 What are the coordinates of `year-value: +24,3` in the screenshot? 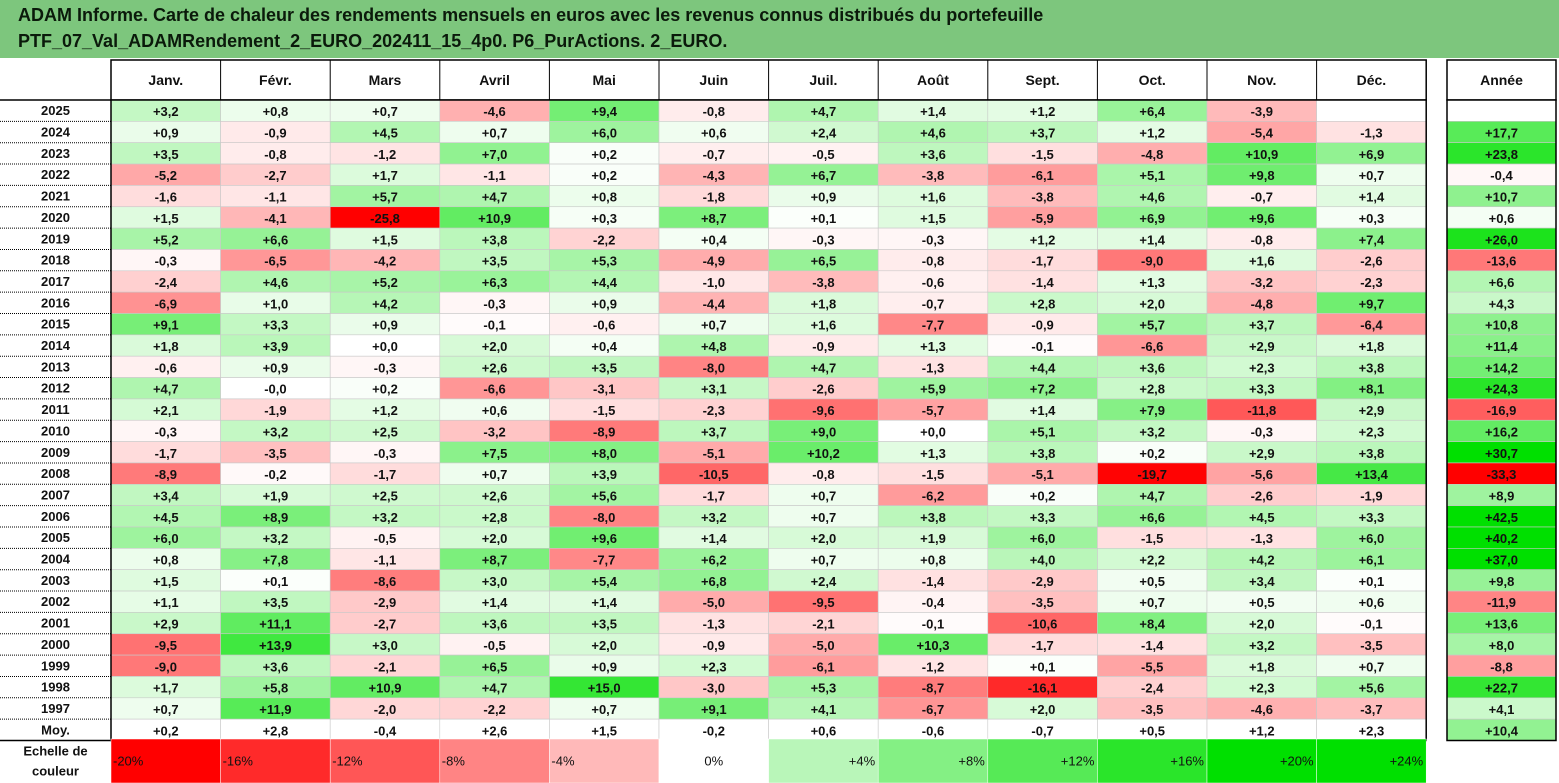 It's located at (1501, 389).